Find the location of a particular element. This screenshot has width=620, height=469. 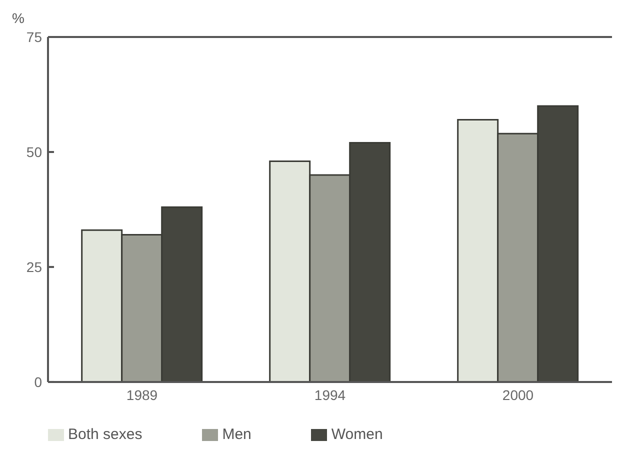

x-tick-label: 1989 is located at coordinates (142, 394).